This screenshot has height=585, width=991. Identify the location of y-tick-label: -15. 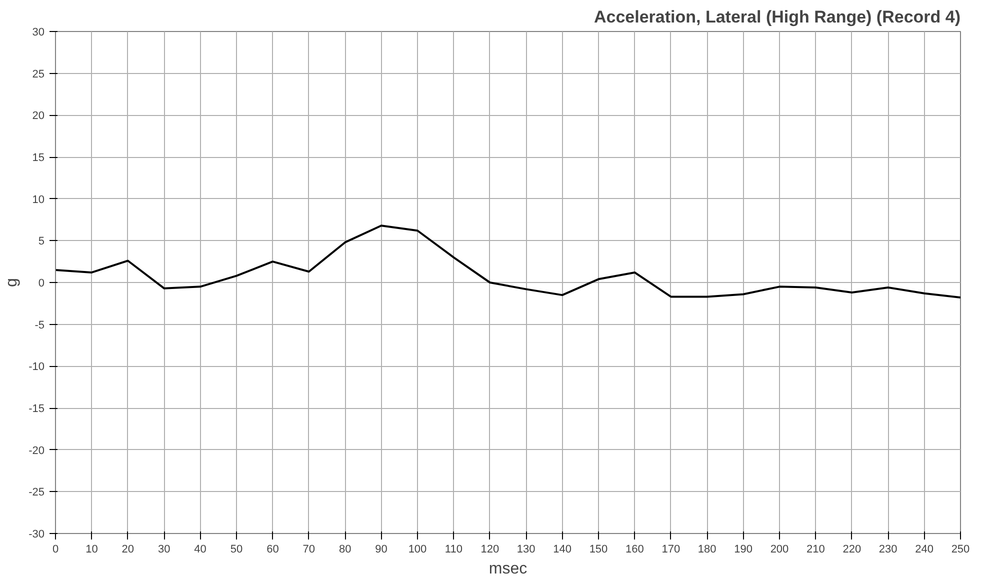
(36, 409).